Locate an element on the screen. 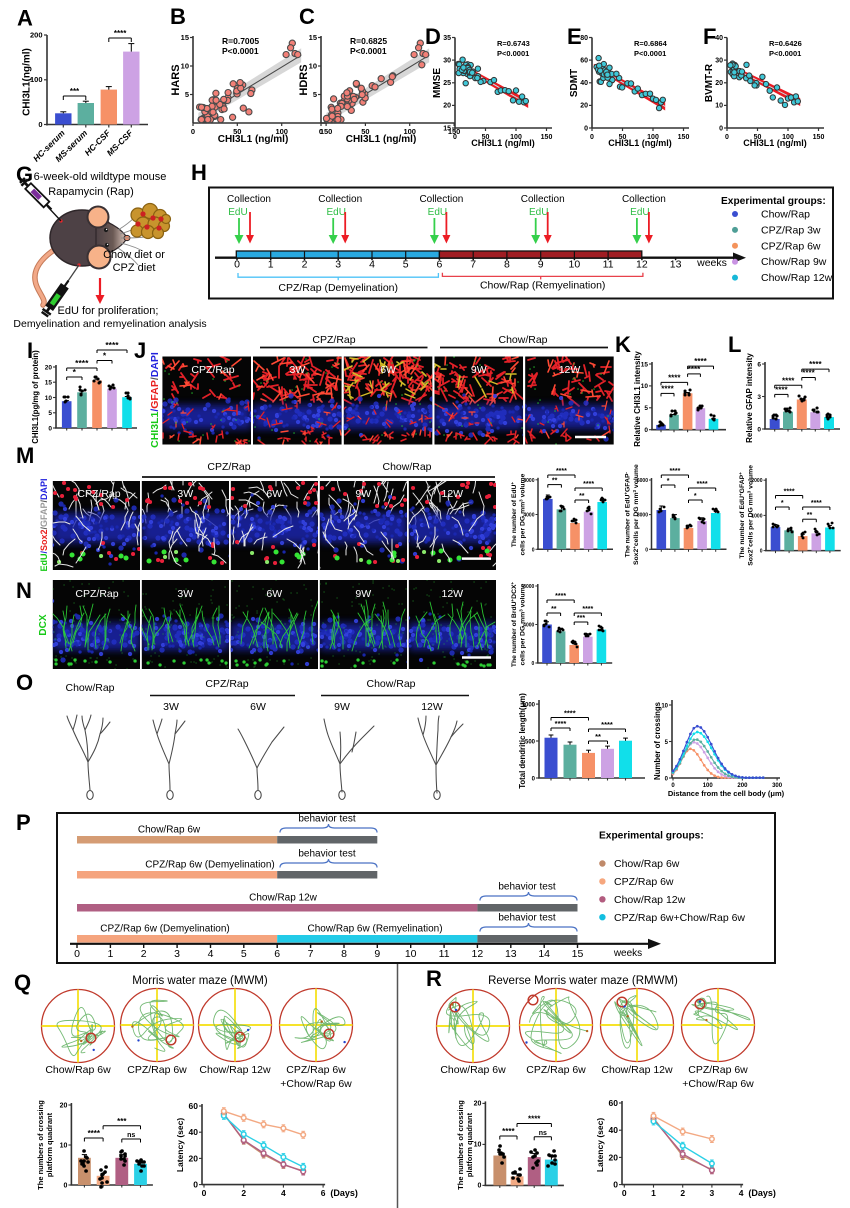 This screenshot has height=1208, width=850. svg-text: O is located at coordinates (24, 682).